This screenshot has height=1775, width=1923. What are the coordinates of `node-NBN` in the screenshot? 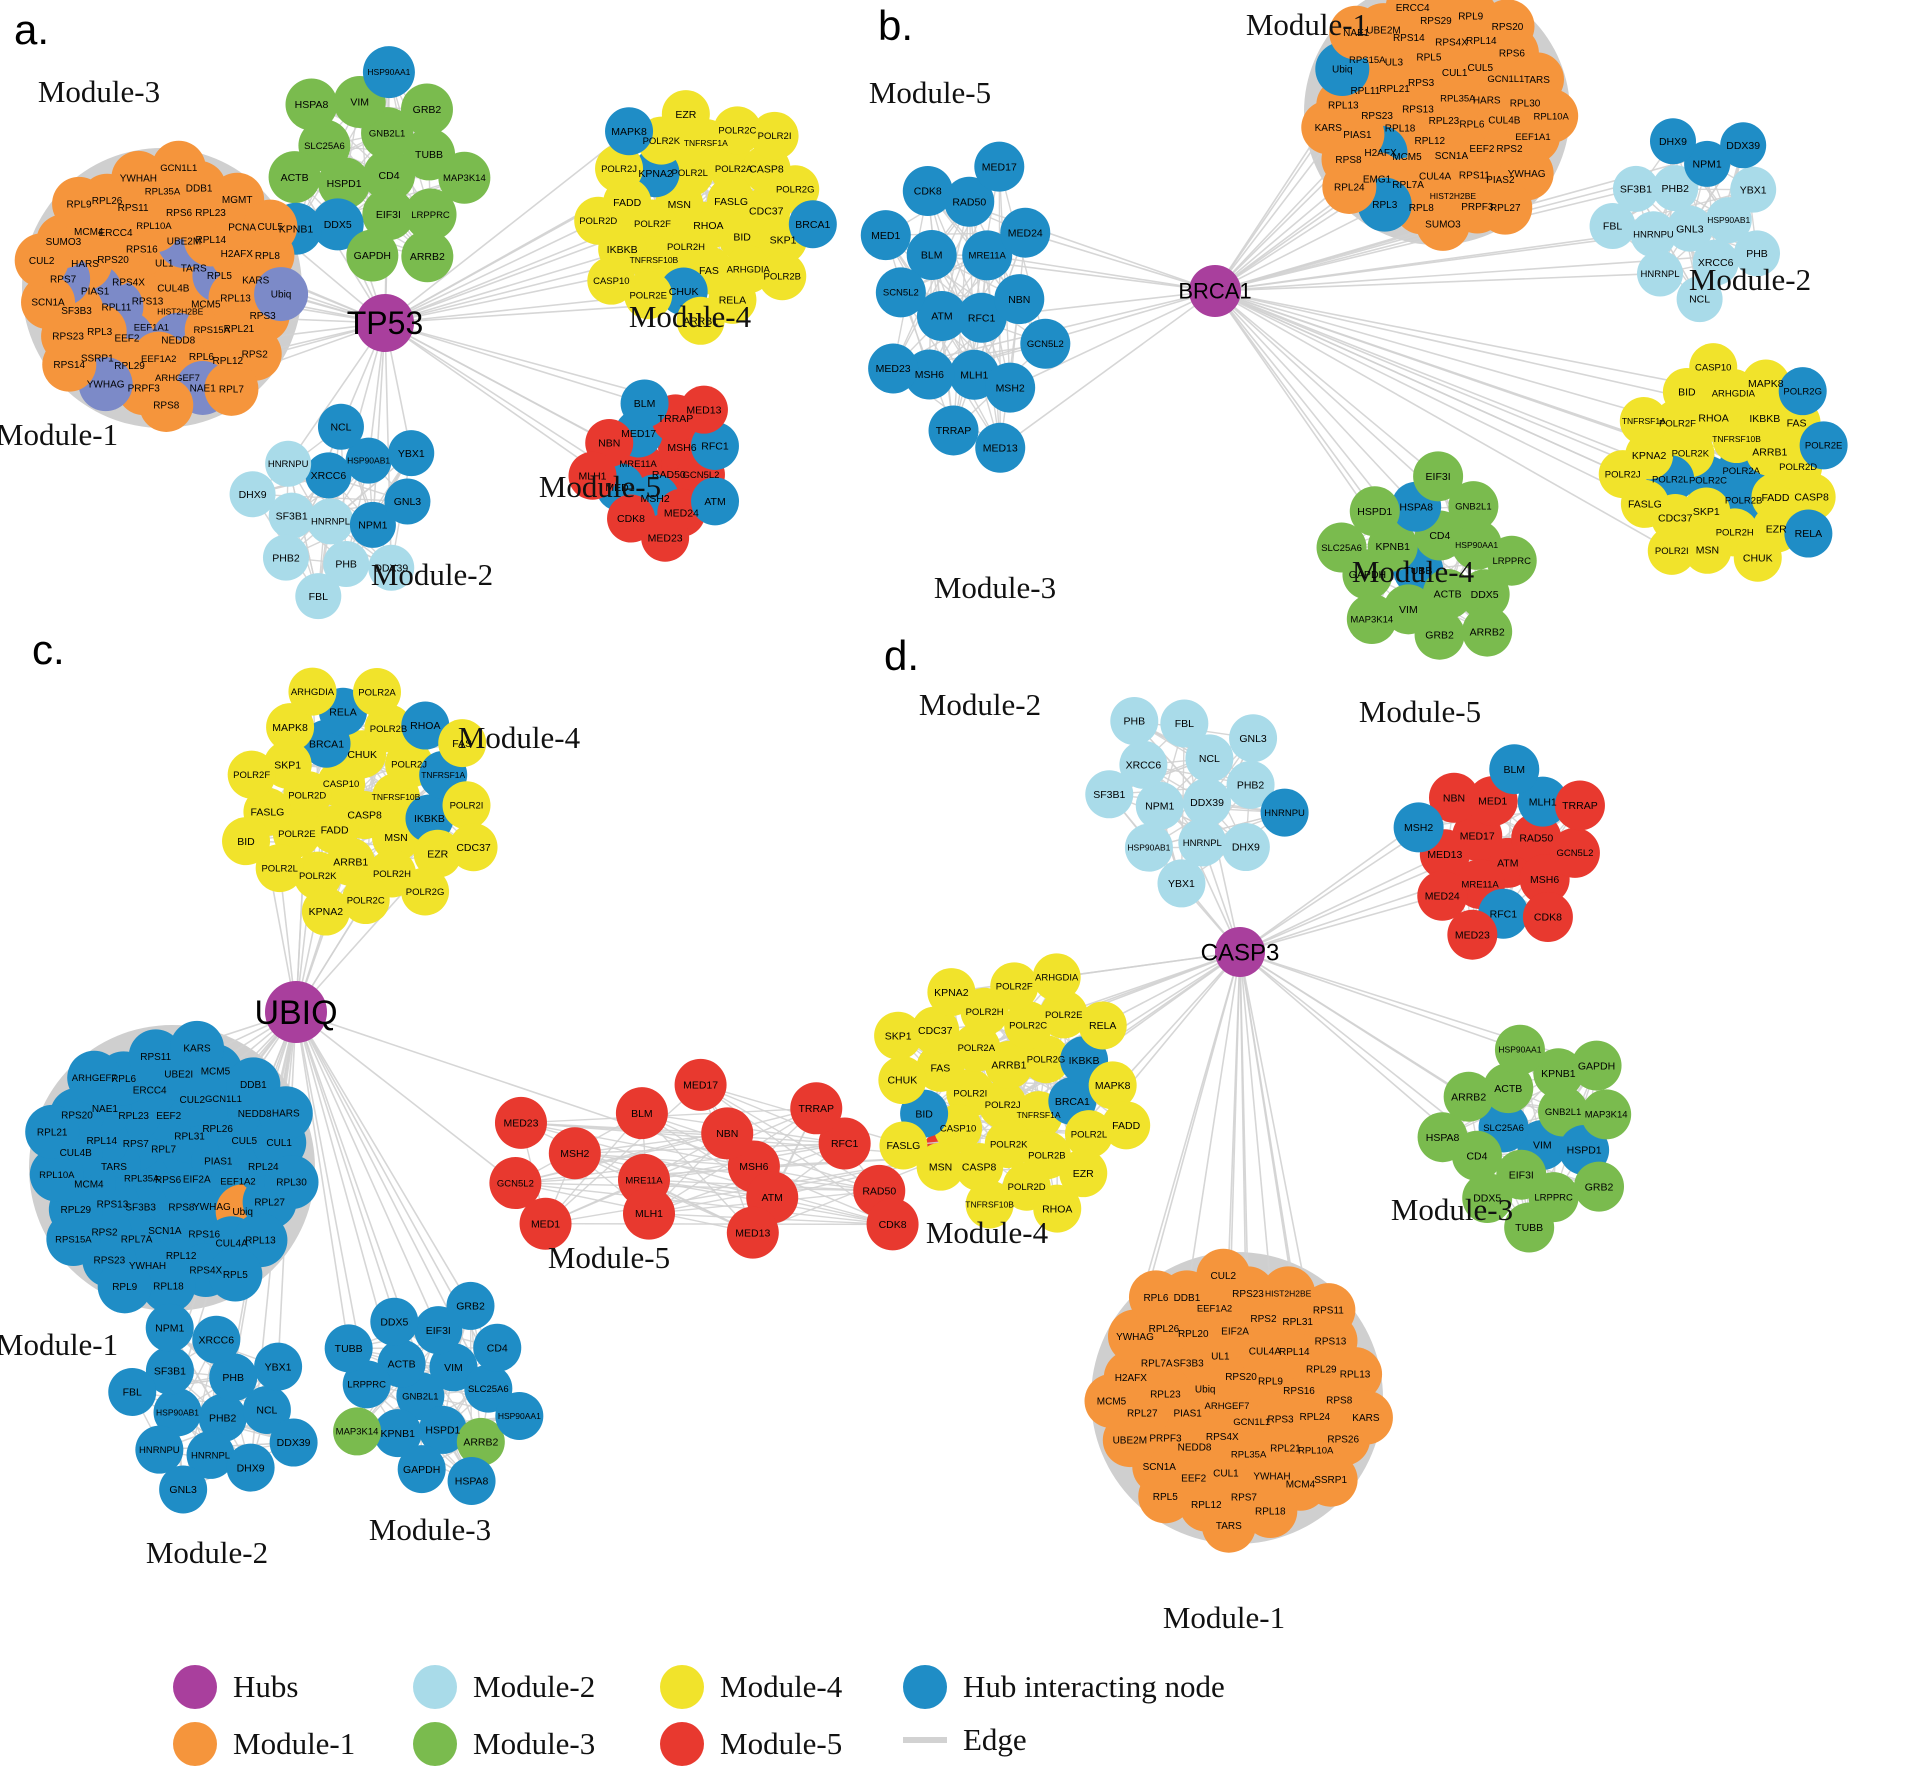 It's located at (1019, 299).